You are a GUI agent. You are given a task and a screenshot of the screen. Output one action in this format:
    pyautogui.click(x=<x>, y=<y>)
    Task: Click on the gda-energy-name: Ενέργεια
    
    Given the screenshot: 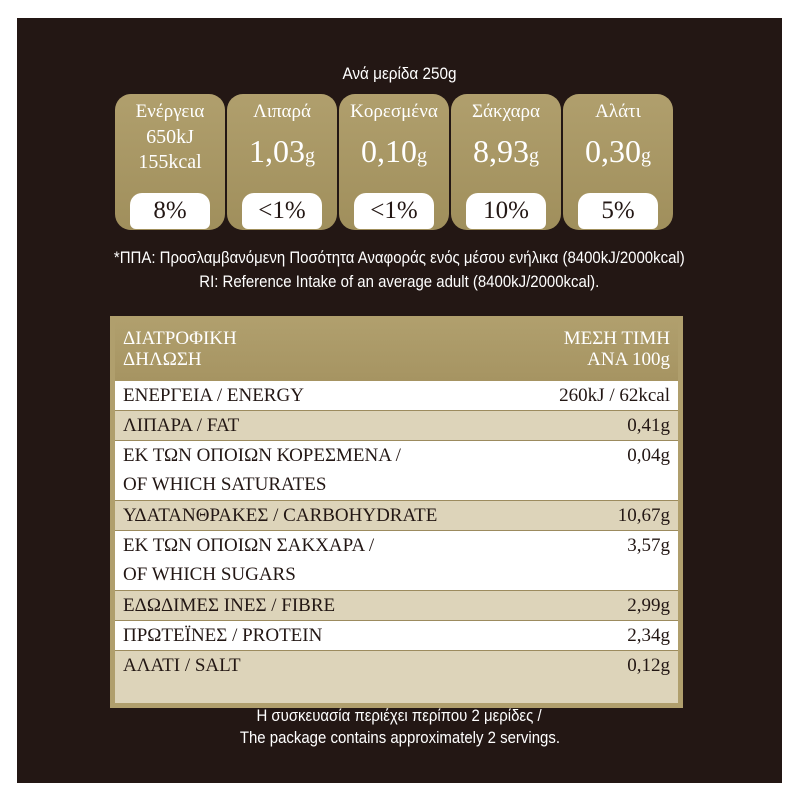 What is the action you would take?
    pyautogui.click(x=170, y=111)
    